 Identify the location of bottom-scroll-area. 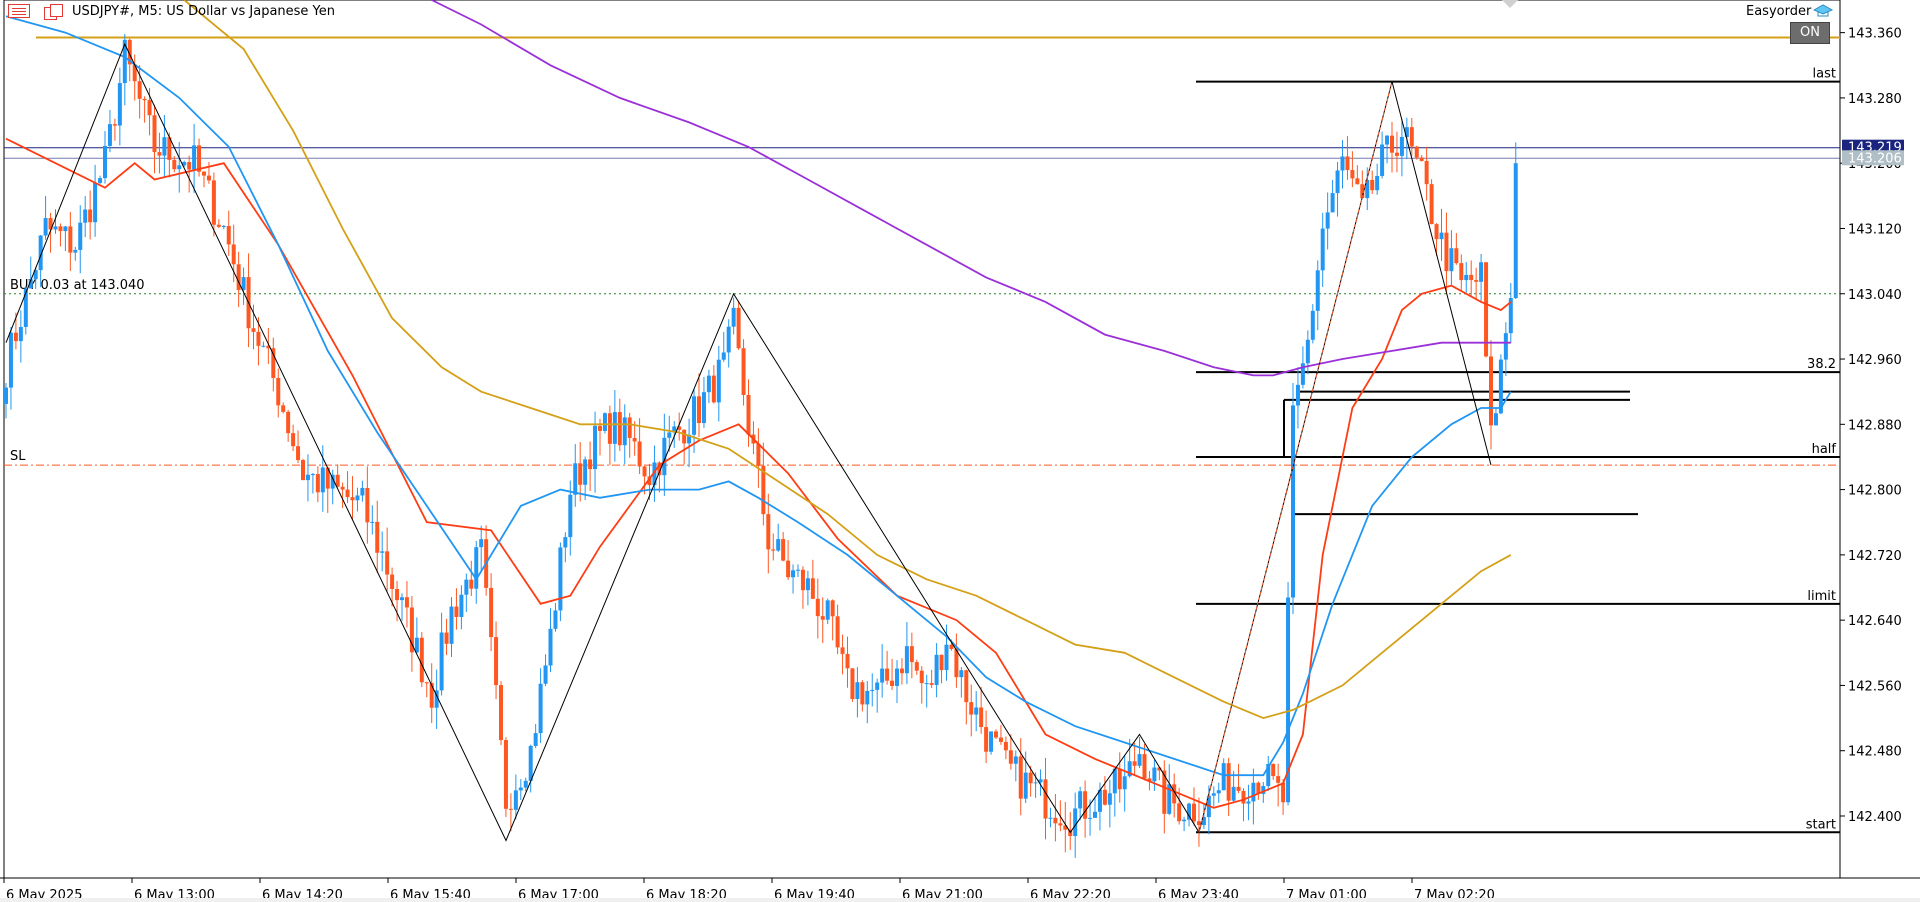
(960, 900).